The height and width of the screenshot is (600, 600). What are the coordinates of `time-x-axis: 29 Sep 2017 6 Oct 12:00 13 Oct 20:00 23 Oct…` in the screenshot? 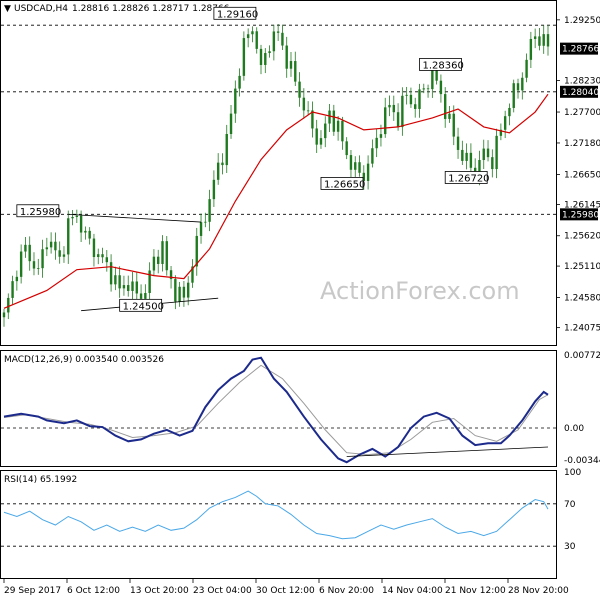 It's located at (286, 587).